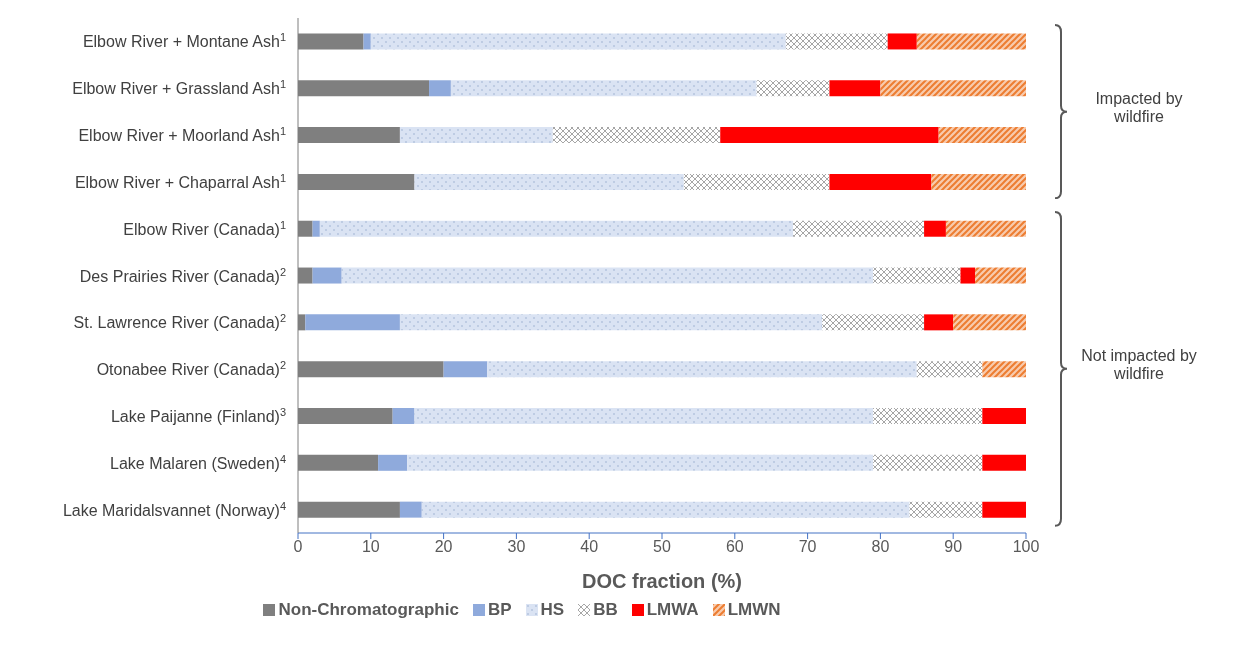 The height and width of the screenshot is (646, 1234). What do you see at coordinates (880, 547) in the screenshot?
I see `x-tick-label: 80` at bounding box center [880, 547].